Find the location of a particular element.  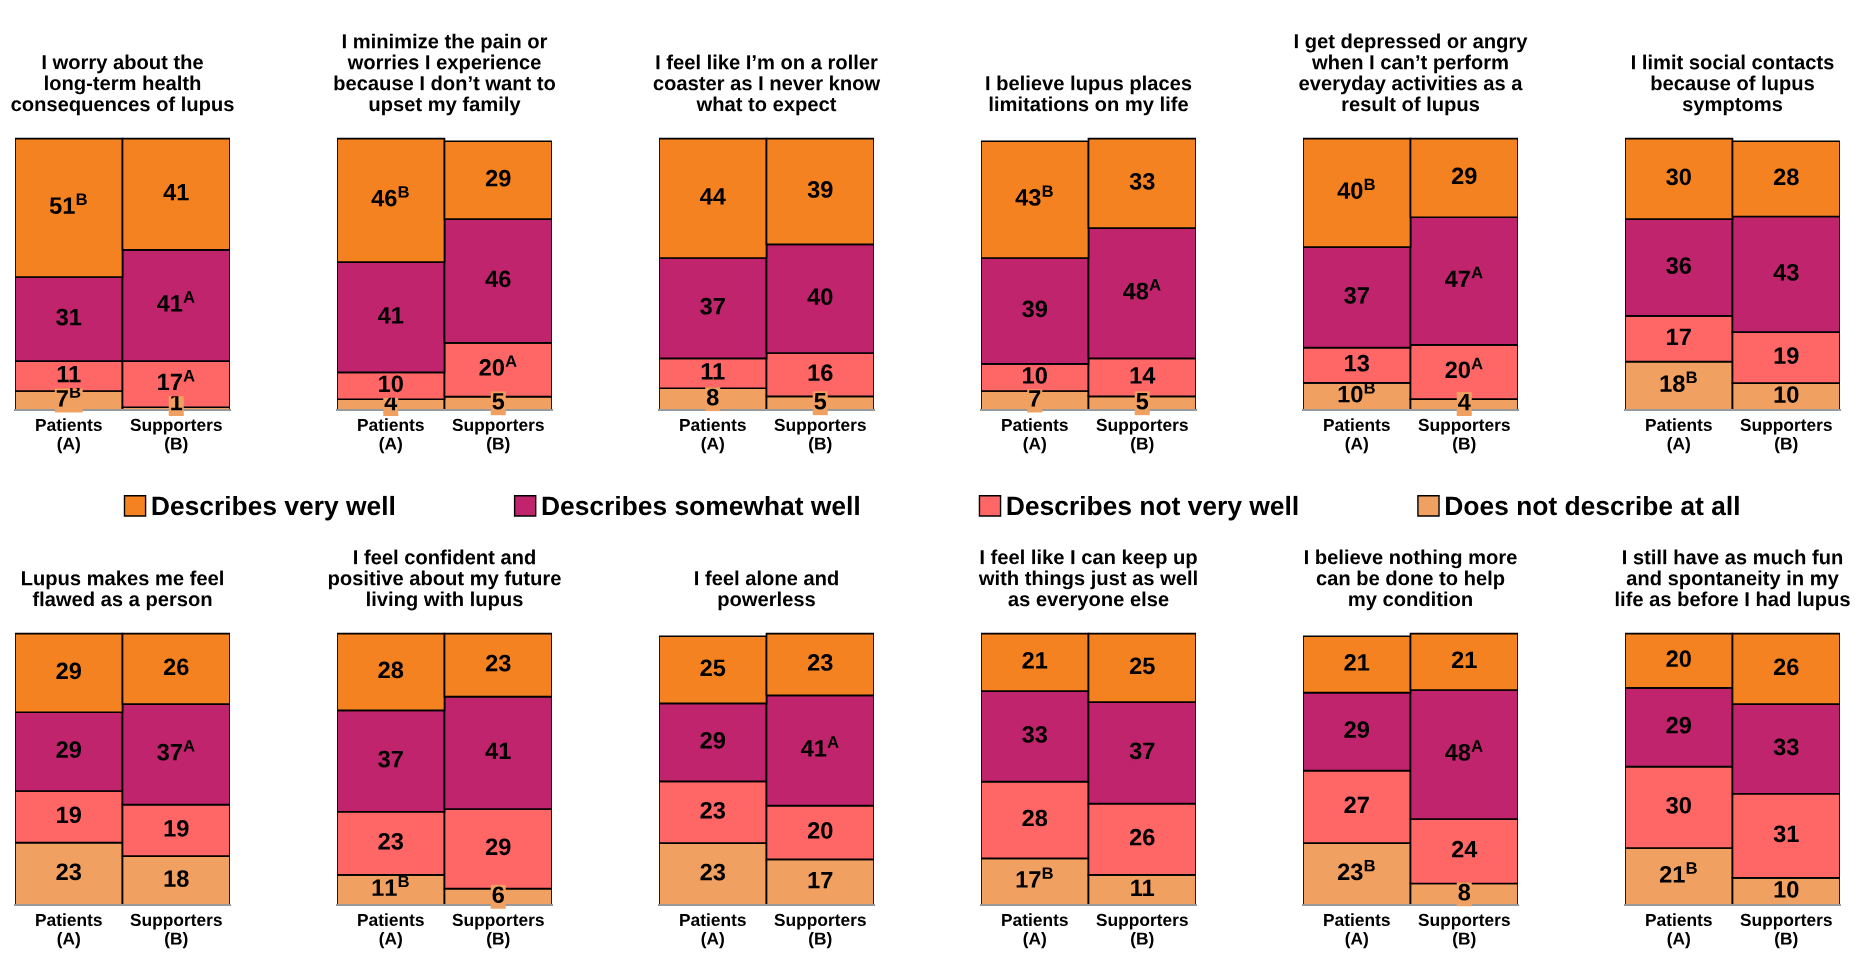

data-label: 46$^{B}$ is located at coordinates (390, 196).